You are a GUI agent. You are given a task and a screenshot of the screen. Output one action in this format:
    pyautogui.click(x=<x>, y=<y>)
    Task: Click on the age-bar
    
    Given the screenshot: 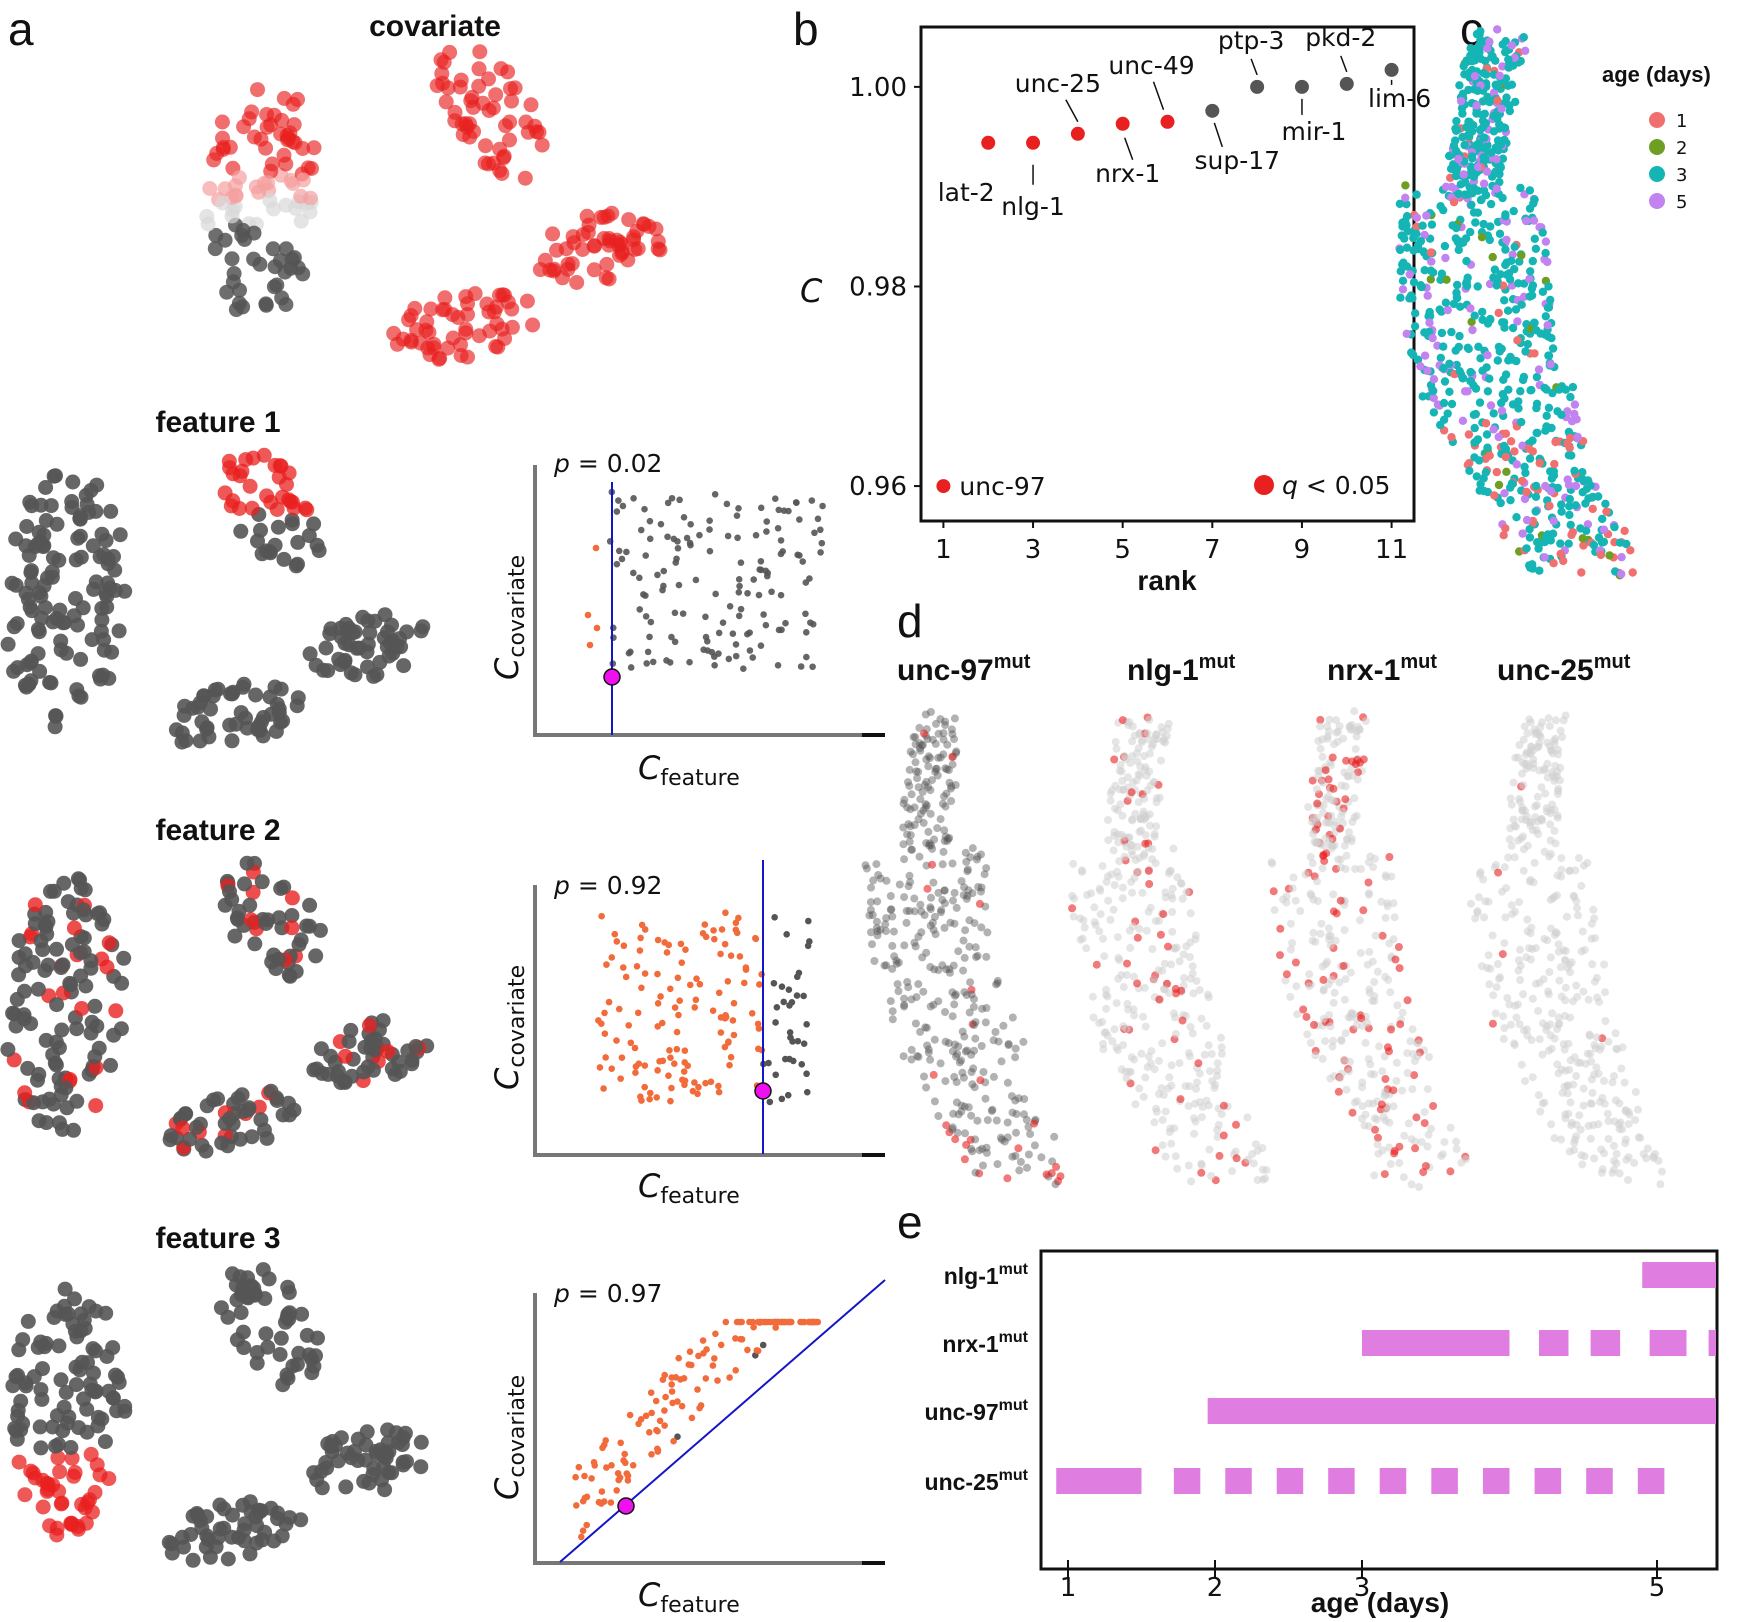 What is the action you would take?
    pyautogui.click(x=1436, y=1343)
    